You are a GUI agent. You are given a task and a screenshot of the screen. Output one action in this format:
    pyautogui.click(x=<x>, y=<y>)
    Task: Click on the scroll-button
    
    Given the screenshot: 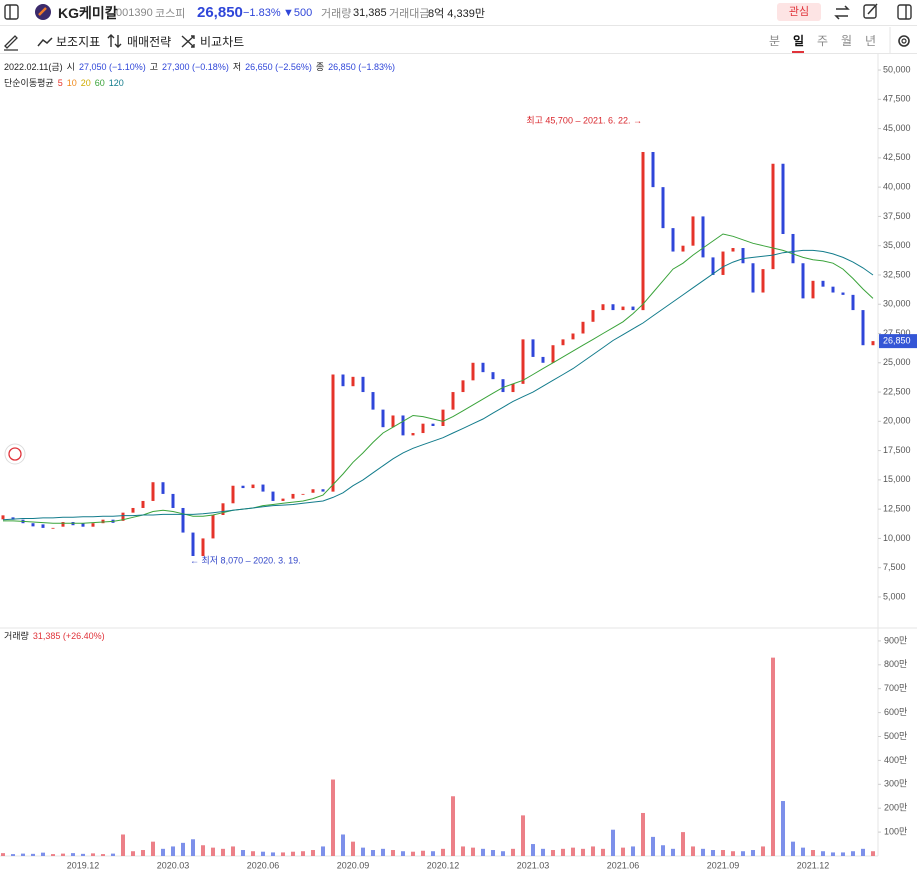 What is the action you would take?
    pyautogui.click(x=15, y=454)
    